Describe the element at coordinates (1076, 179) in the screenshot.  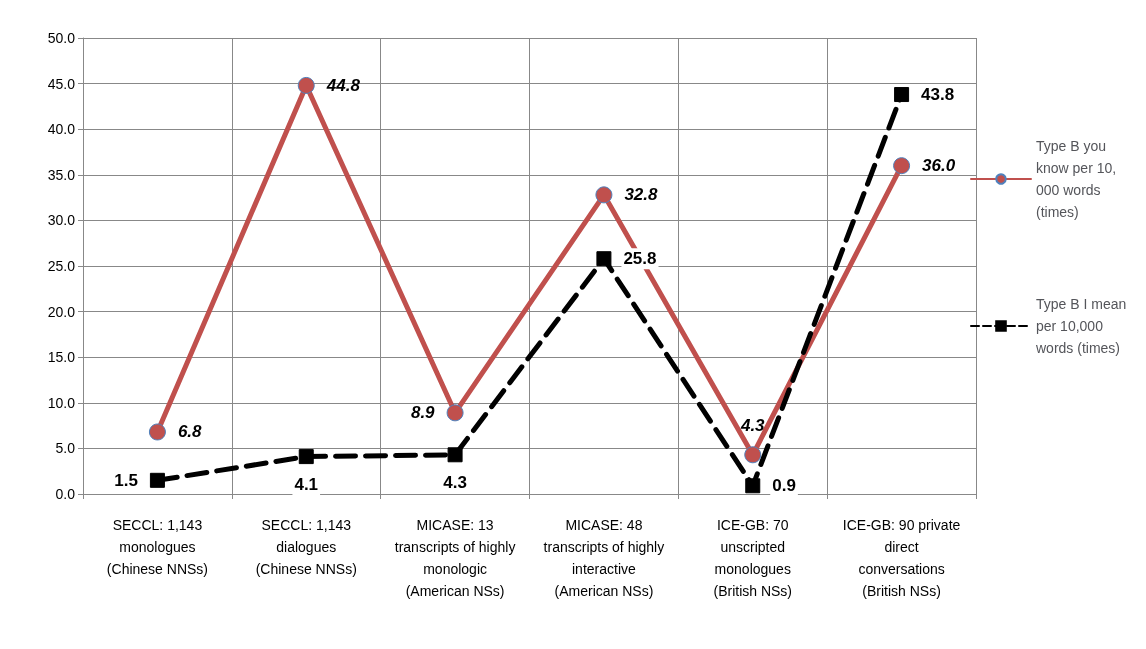
I see `legend-label: Type B you know per 10,000 words (times)` at that location.